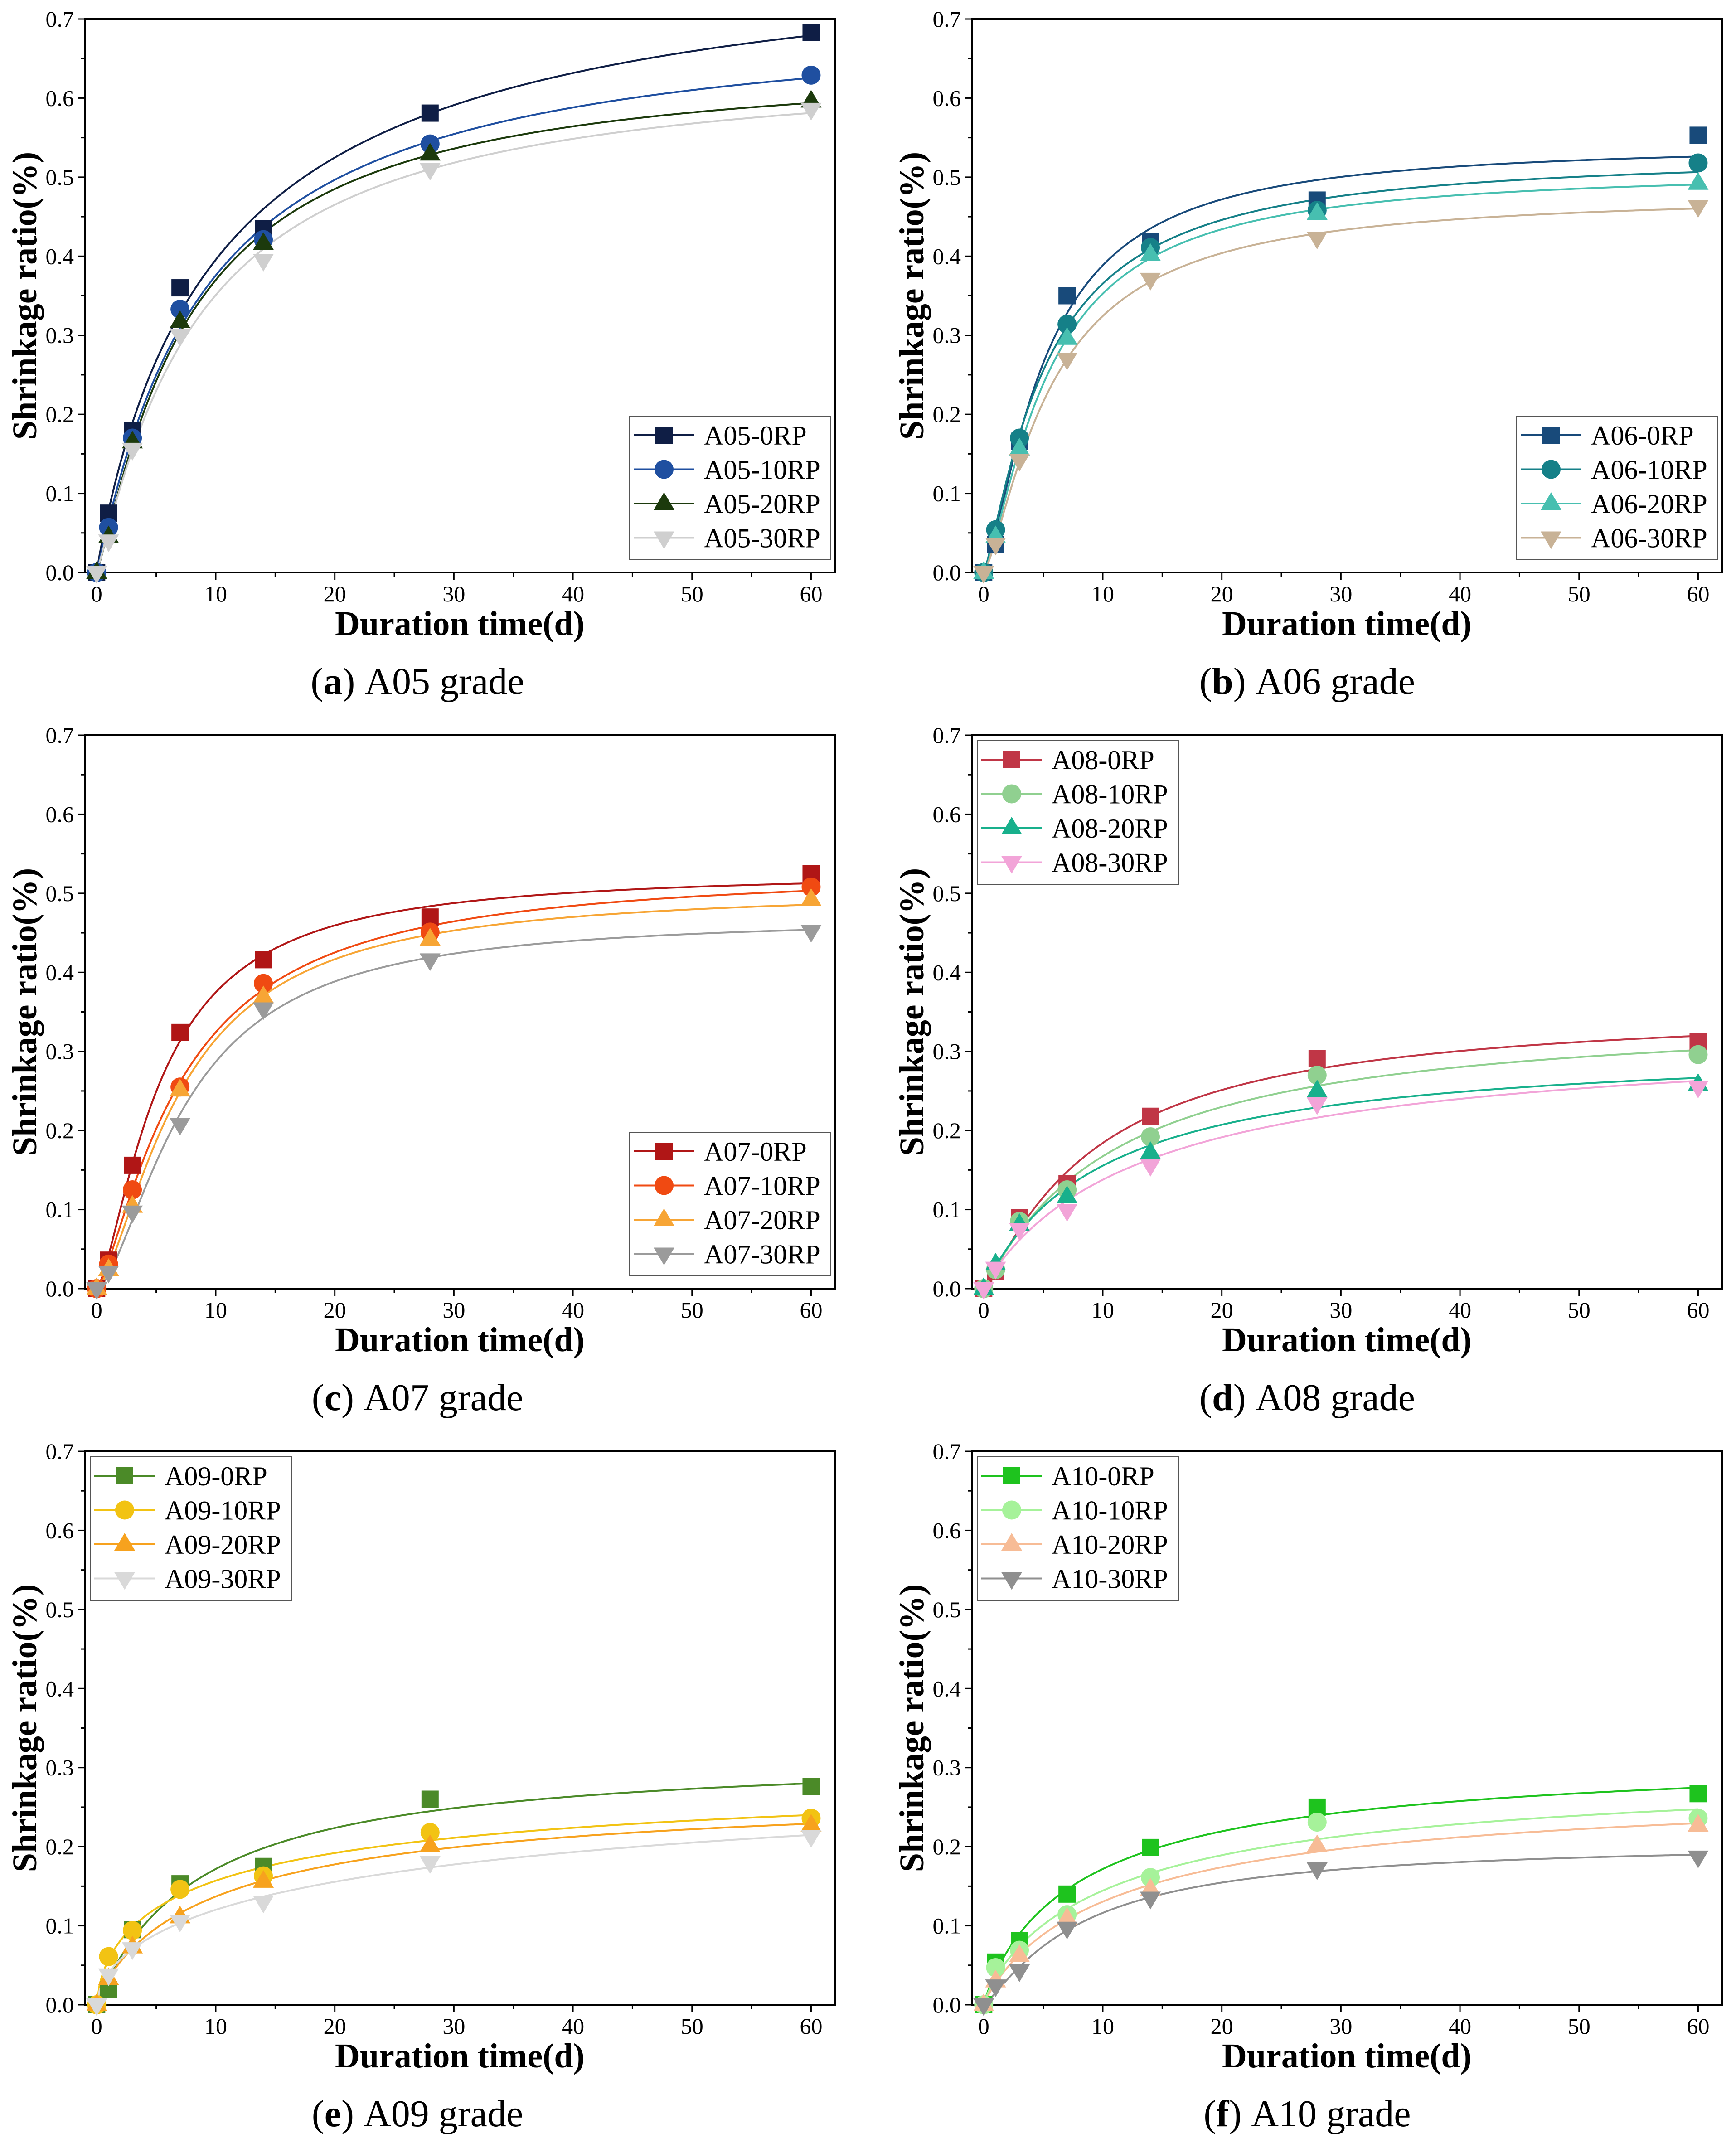  Describe the element at coordinates (60, 177) in the screenshot. I see `y-tick-label: 0.5` at that location.